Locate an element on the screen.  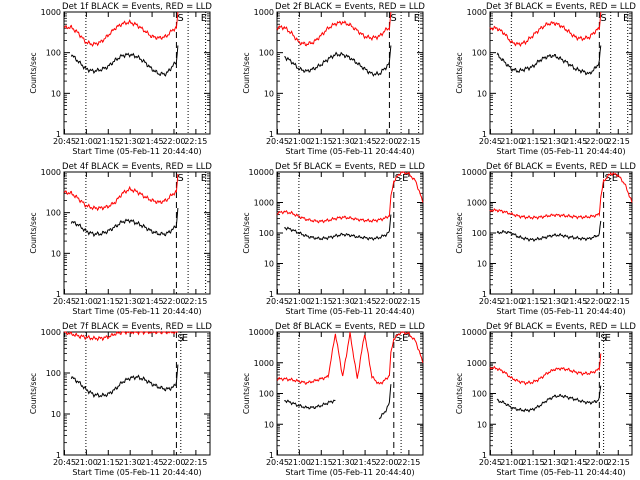
panel-title: Det 8f BLACK = Events, RED = LLD is located at coordinates (350, 327).